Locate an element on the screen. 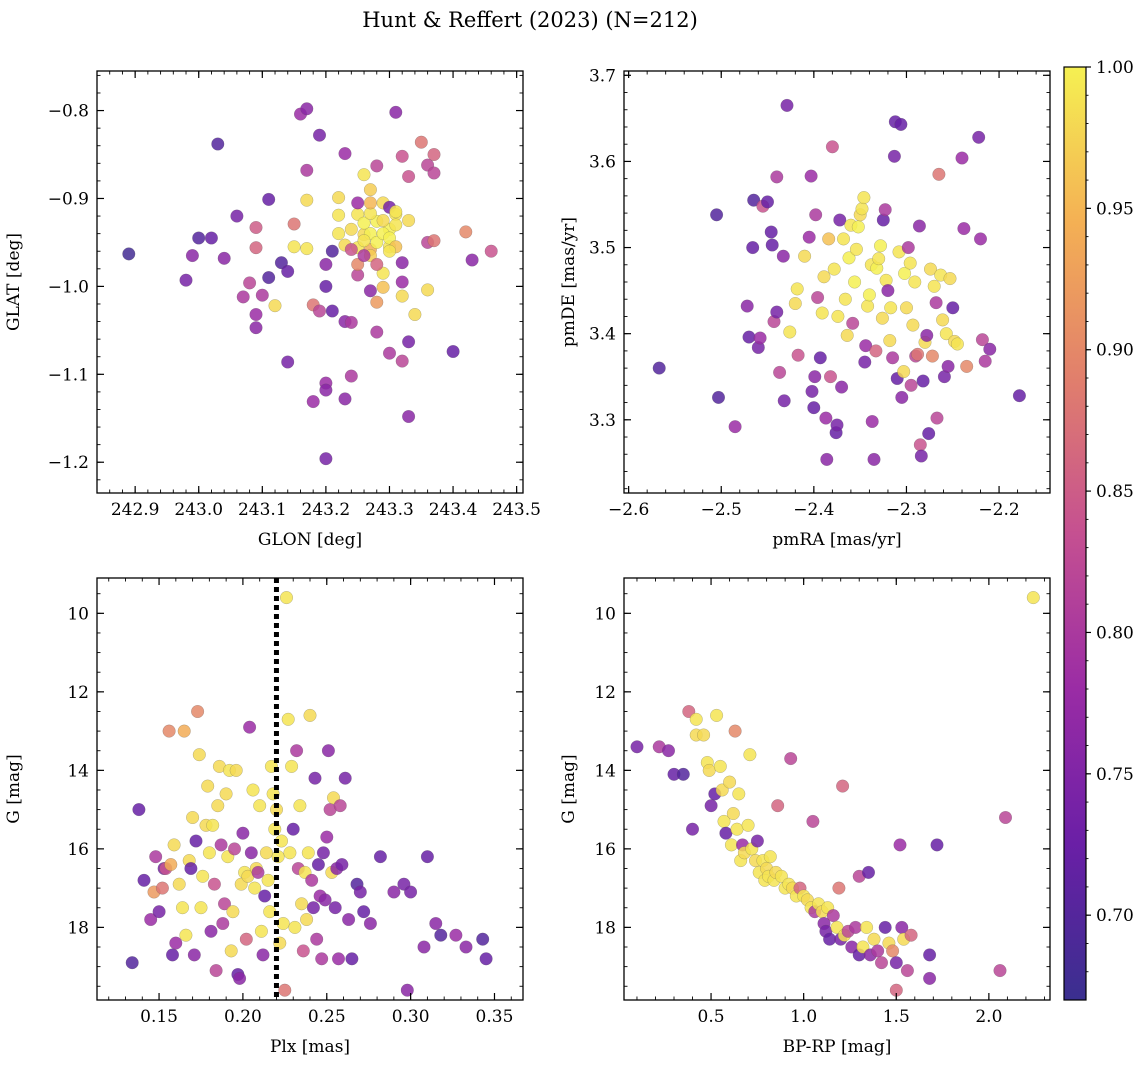 The width and height of the screenshot is (1148, 1067). x-tick-label: 0.30 is located at coordinates (411, 1017).